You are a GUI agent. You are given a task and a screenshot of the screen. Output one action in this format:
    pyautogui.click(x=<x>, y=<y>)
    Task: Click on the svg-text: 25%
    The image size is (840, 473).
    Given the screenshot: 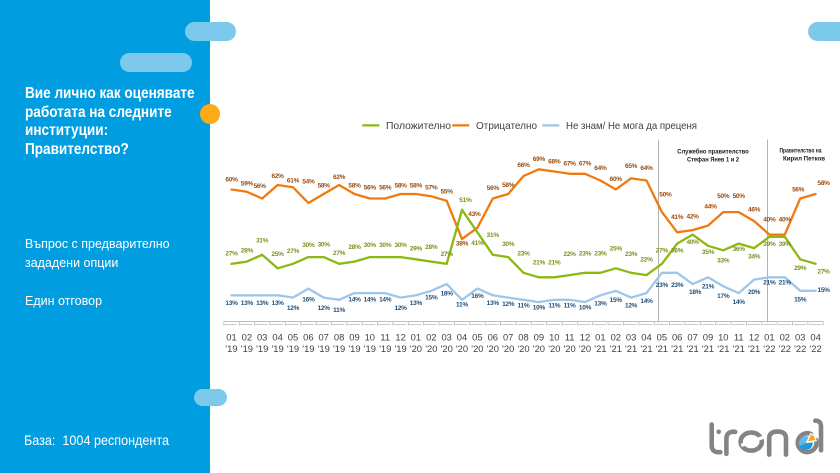 What is the action you would take?
    pyautogui.click(x=277, y=254)
    